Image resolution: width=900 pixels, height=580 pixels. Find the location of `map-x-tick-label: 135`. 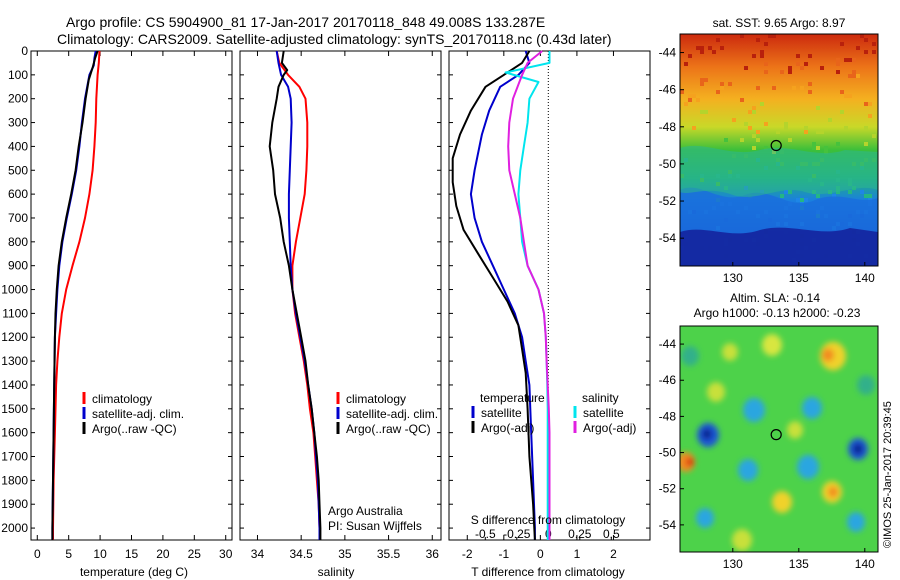

map-x-tick-label: 135 is located at coordinates (799, 564).